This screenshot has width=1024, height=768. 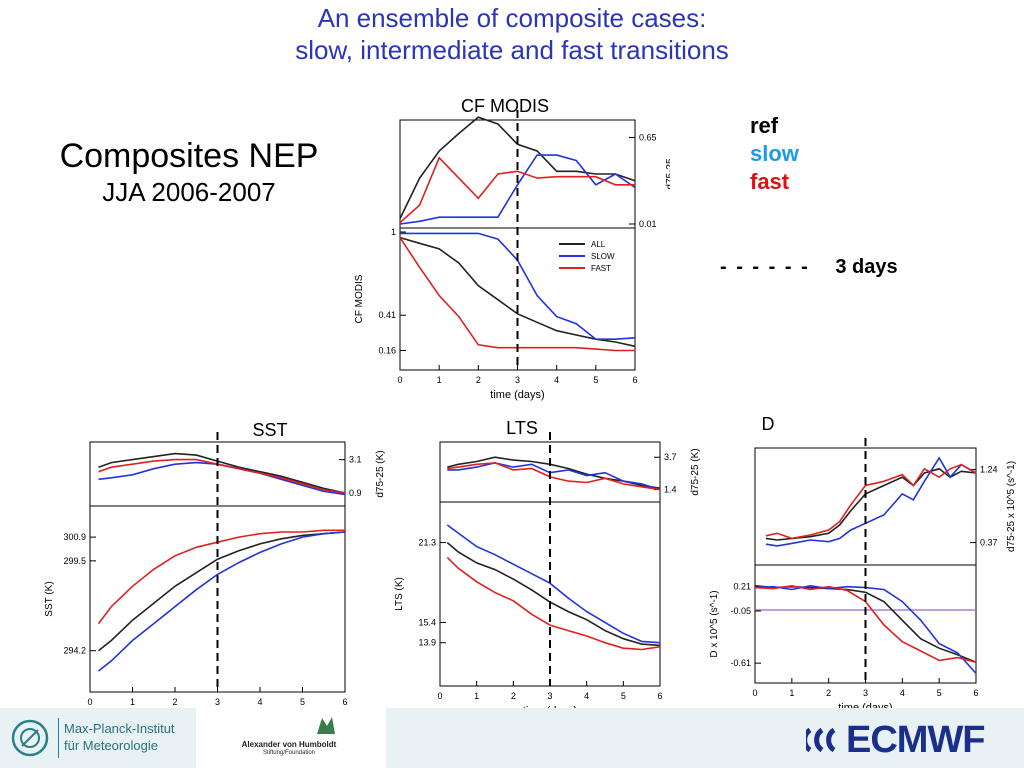 What do you see at coordinates (505, 106) in the screenshot?
I see `chart-title: CF MODIS` at bounding box center [505, 106].